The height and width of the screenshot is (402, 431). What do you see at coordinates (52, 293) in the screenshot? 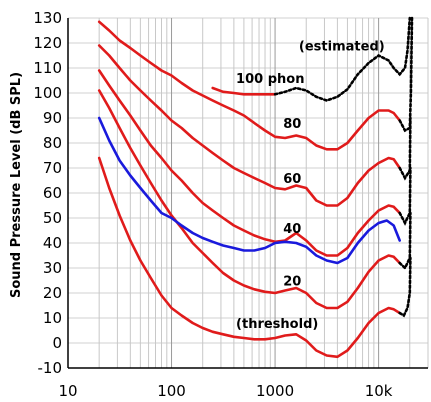
I see `y-tick-label: 20` at bounding box center [52, 293].